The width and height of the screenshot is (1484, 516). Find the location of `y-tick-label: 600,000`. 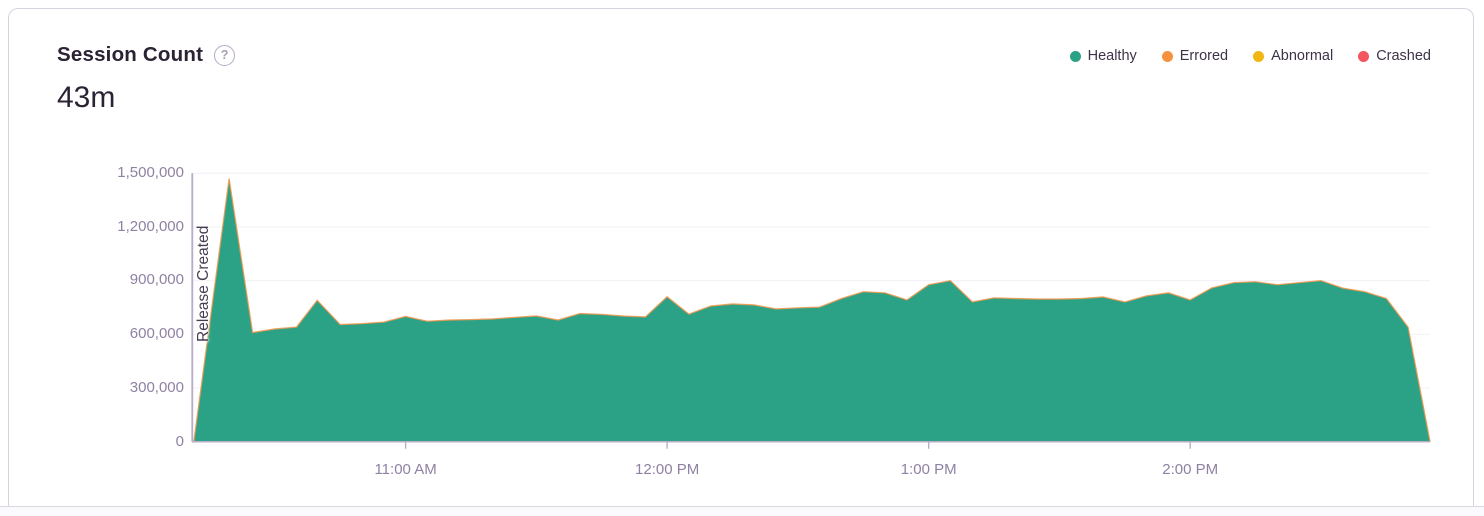

y-tick-label: 600,000 is located at coordinates (156, 334).